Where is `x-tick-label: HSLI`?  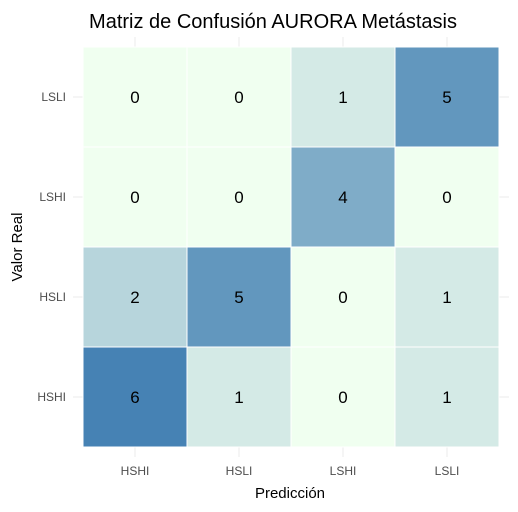 x-tick-label: HSLI is located at coordinates (239, 471).